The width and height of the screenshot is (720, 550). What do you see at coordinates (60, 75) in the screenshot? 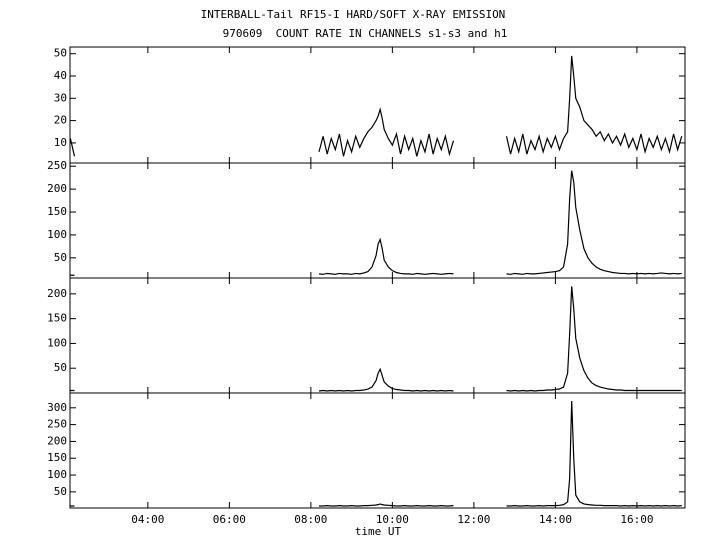
I see `y-tick-label: 40` at bounding box center [60, 75].